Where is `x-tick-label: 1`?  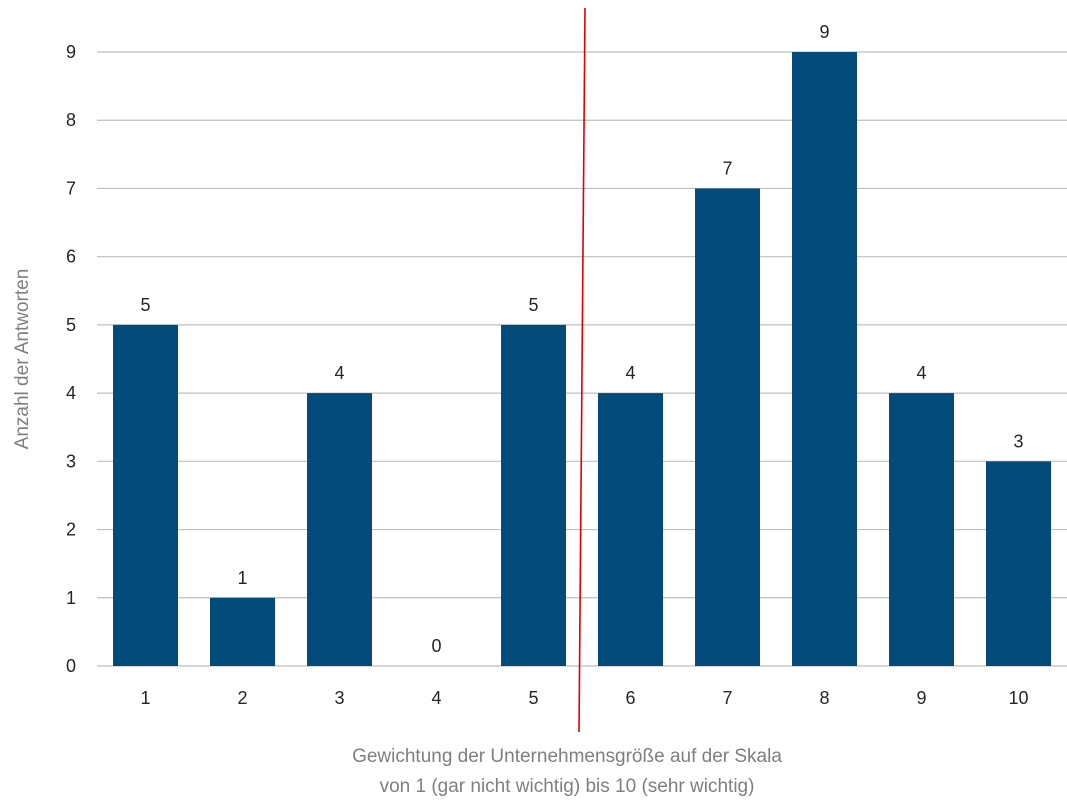 x-tick-label: 1 is located at coordinates (145, 698).